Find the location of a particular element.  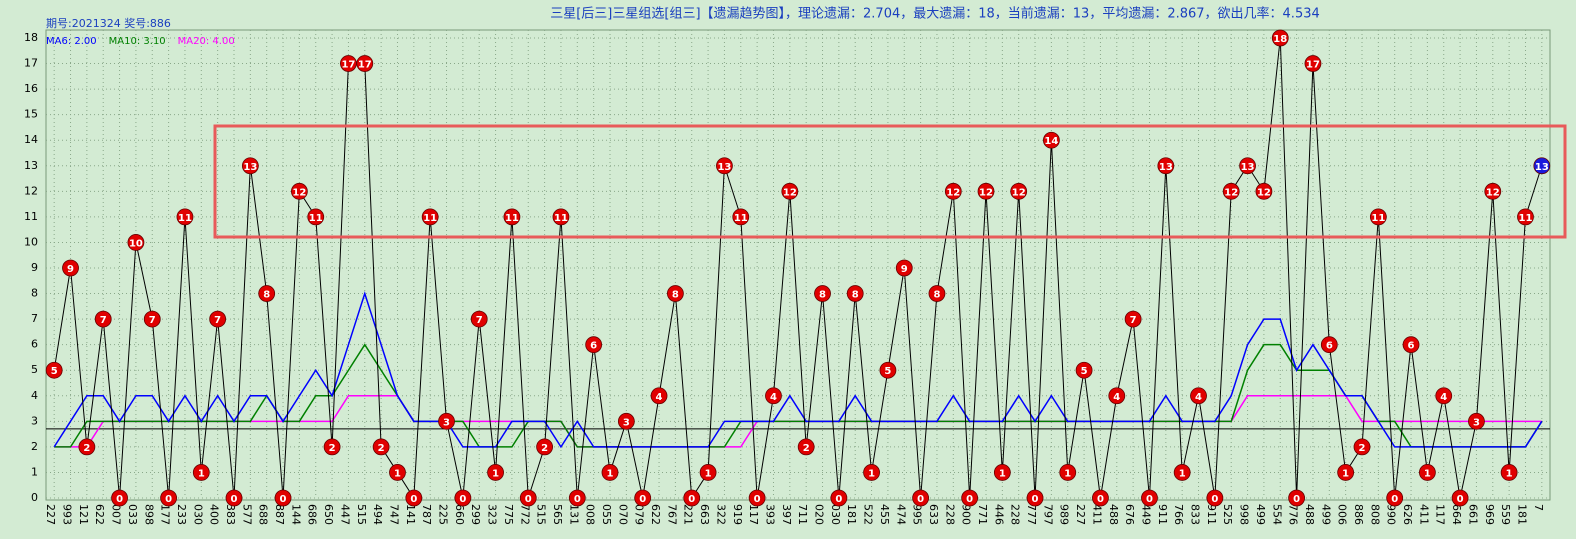

y-tick-label: 5 is located at coordinates (34, 369).